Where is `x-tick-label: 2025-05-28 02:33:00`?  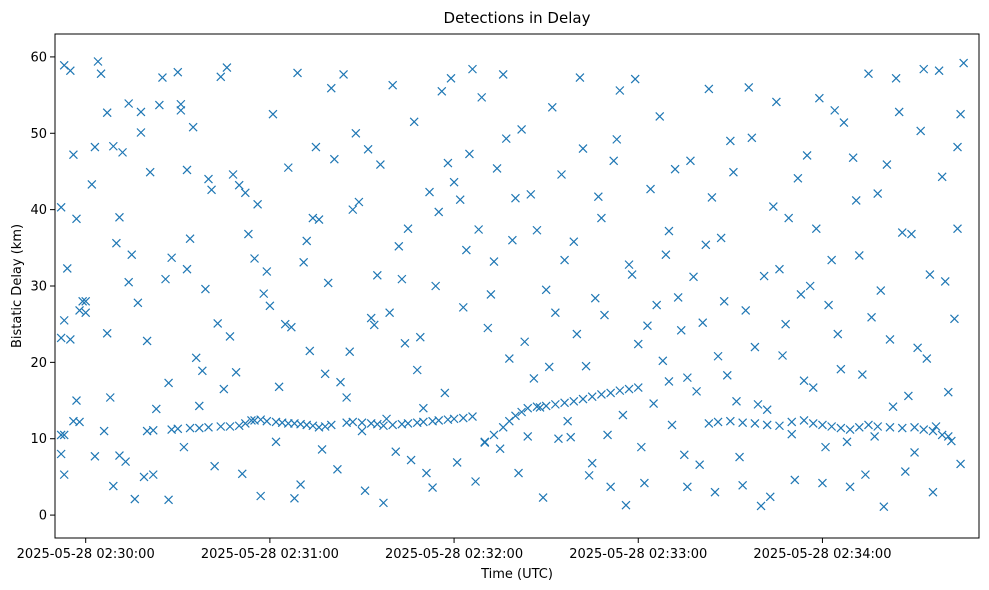
x-tick-label: 2025-05-28 02:33:00 is located at coordinates (638, 554).